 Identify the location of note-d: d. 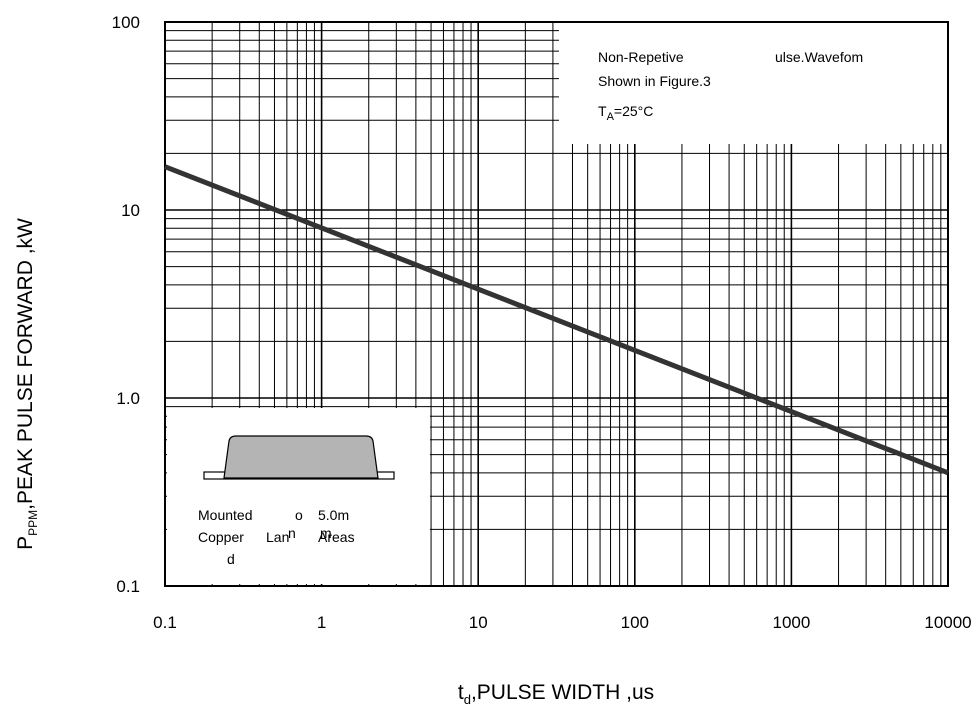
(231, 559).